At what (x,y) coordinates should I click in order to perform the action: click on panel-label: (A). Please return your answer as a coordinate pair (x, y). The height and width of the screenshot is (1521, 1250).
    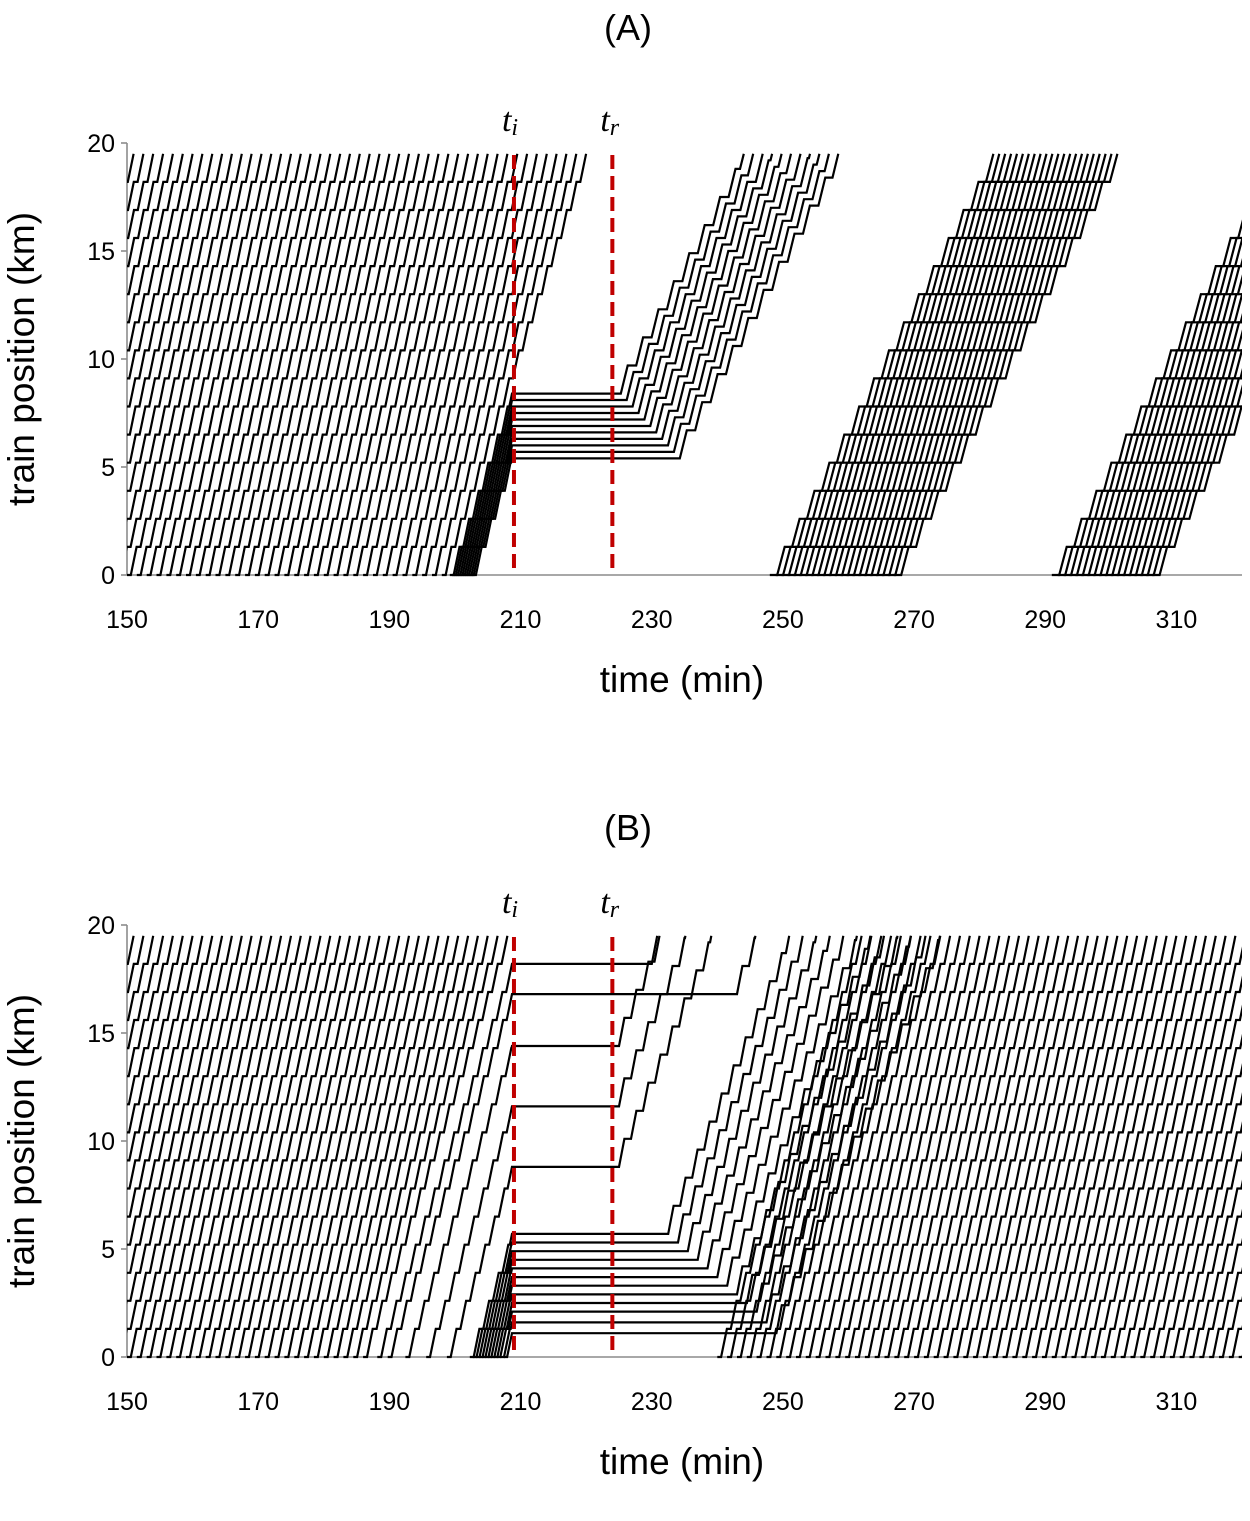
    Looking at the image, I should click on (628, 27).